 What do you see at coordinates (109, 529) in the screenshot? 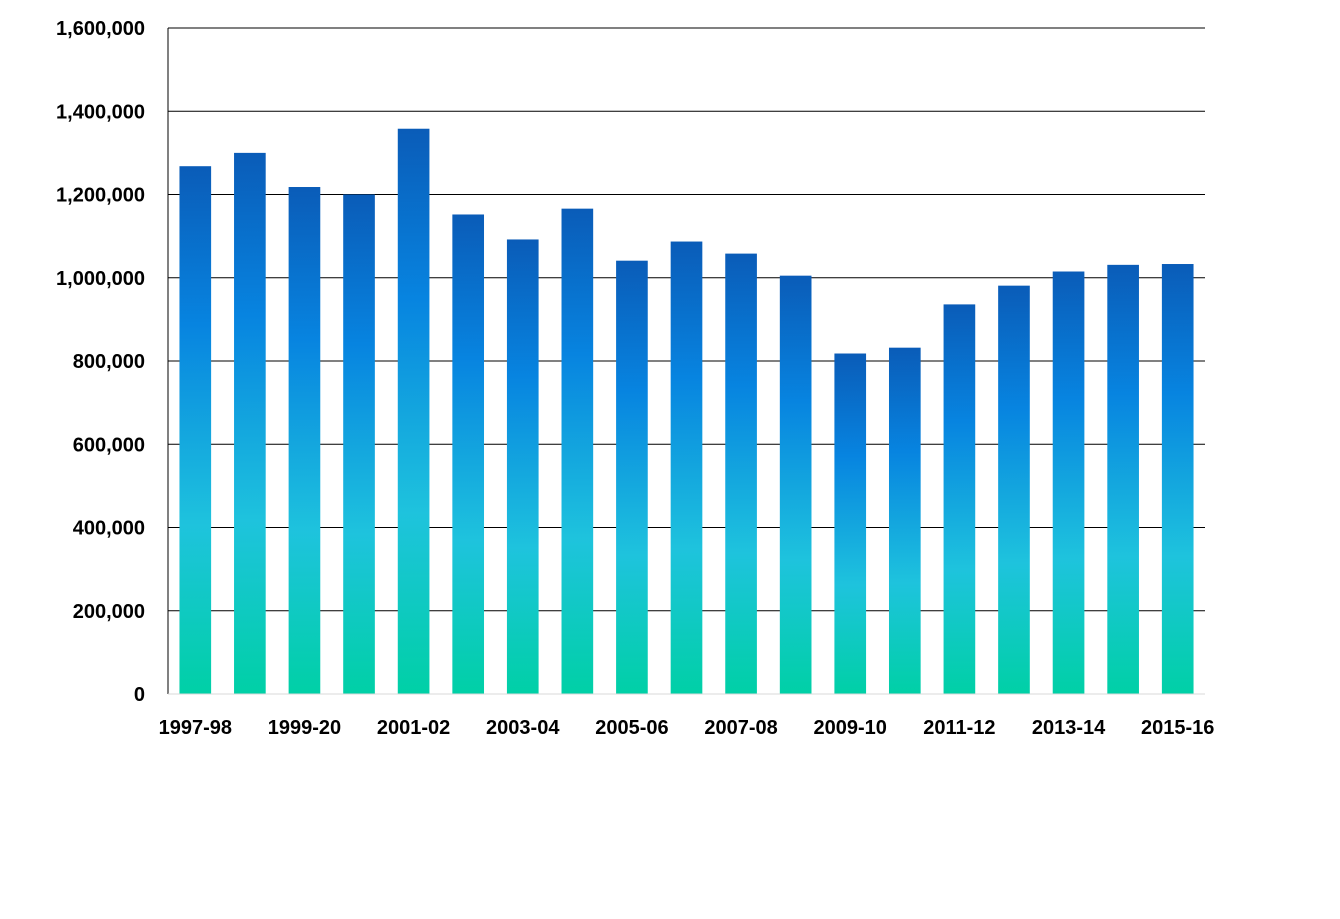
I see `y-tick-label: 400,000` at bounding box center [109, 529].